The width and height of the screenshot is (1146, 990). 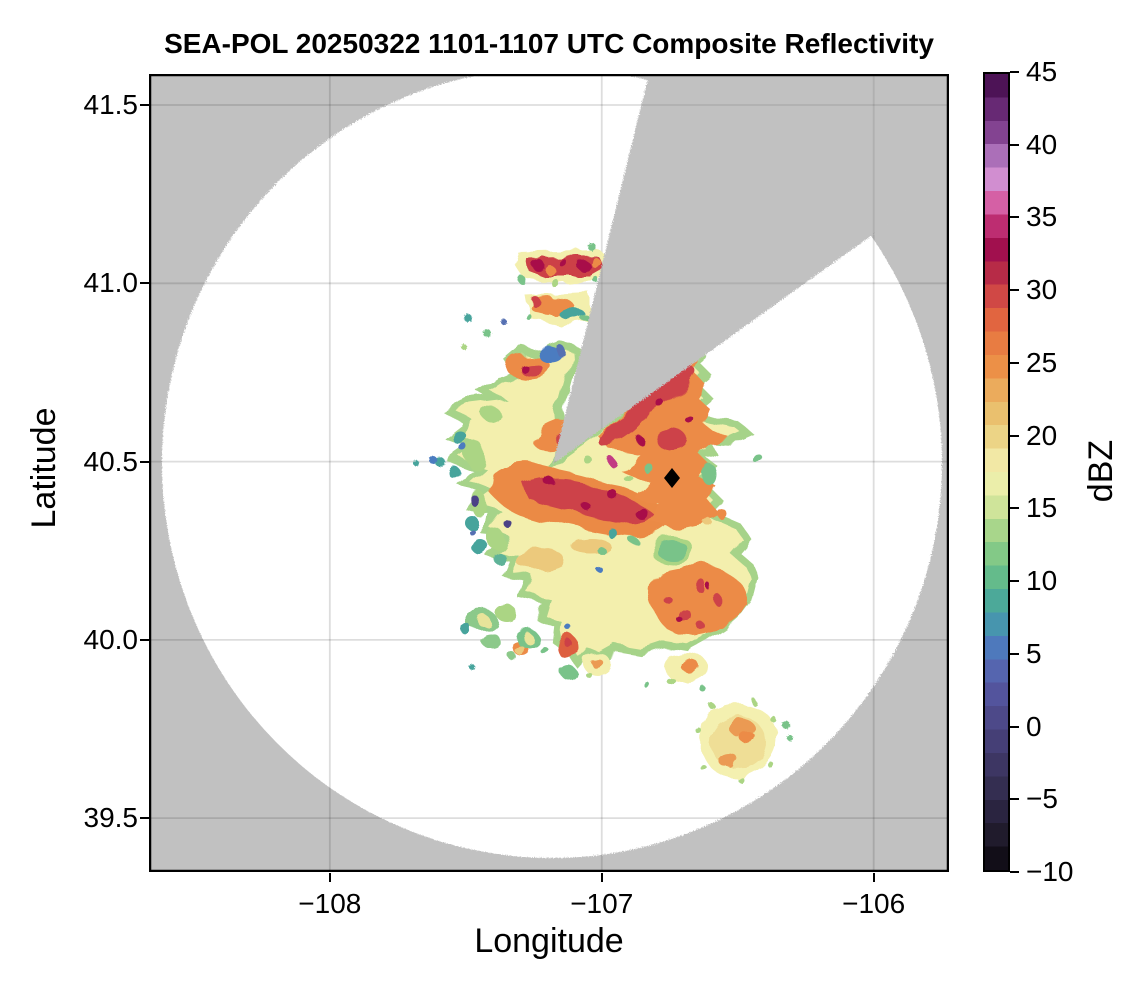 What do you see at coordinates (330, 903) in the screenshot?
I see `x-tick-label: −108` at bounding box center [330, 903].